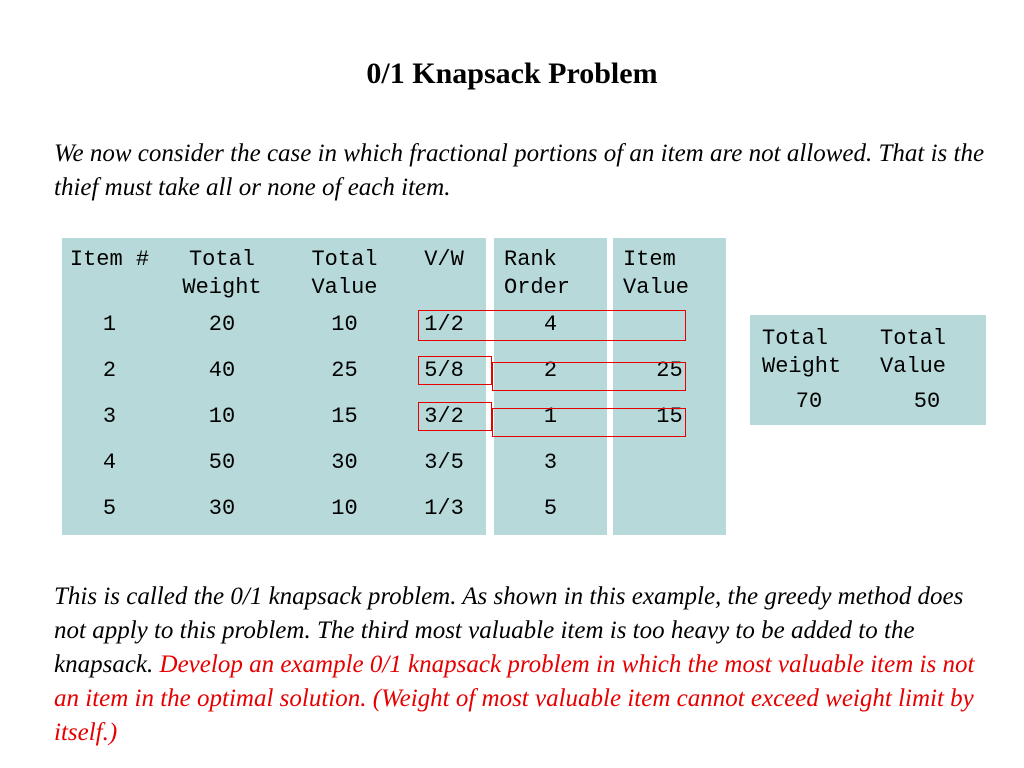 This screenshot has width=1024, height=768. I want to click on col-header-total-weight-line2: Weight, so click(222, 287).